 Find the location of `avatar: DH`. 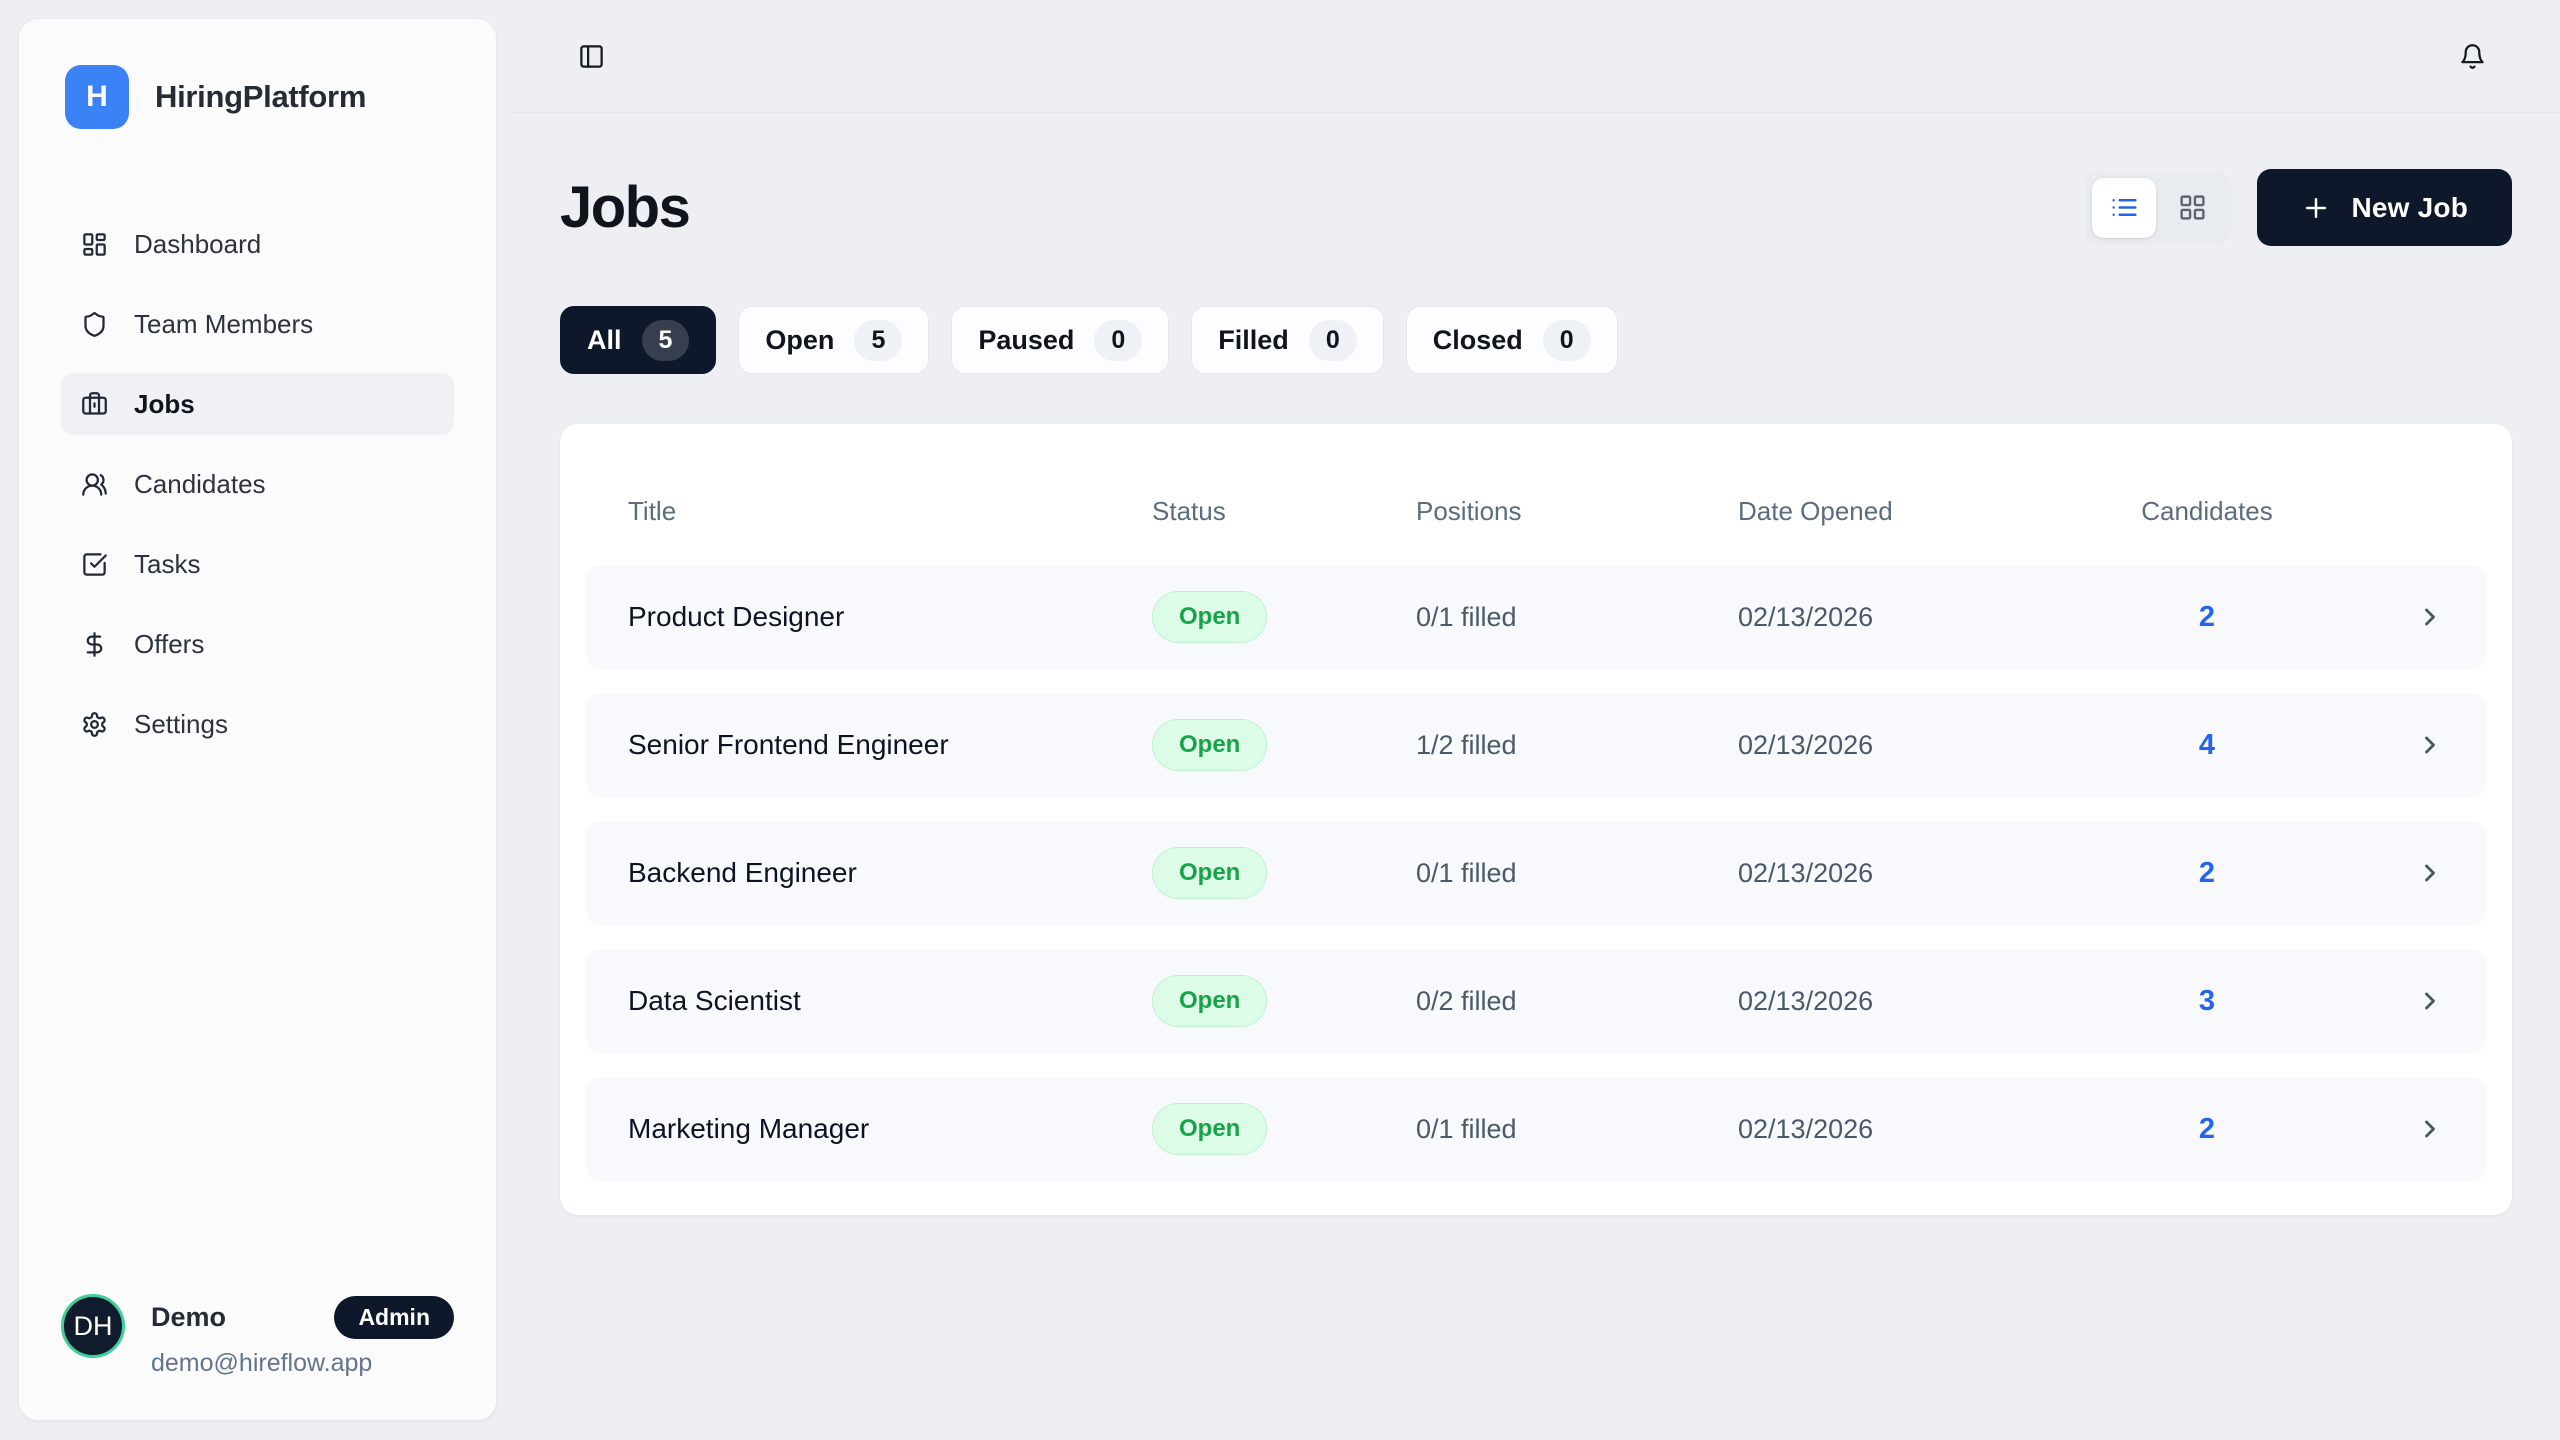

avatar: DH is located at coordinates (93, 1326).